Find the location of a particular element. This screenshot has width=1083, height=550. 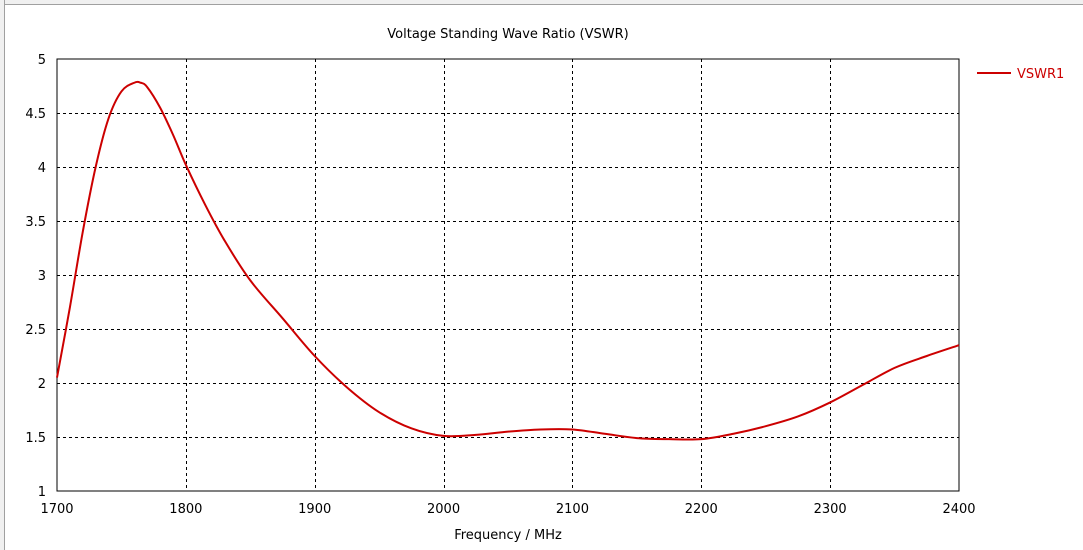

x-tick-label: 2400 is located at coordinates (958, 509).